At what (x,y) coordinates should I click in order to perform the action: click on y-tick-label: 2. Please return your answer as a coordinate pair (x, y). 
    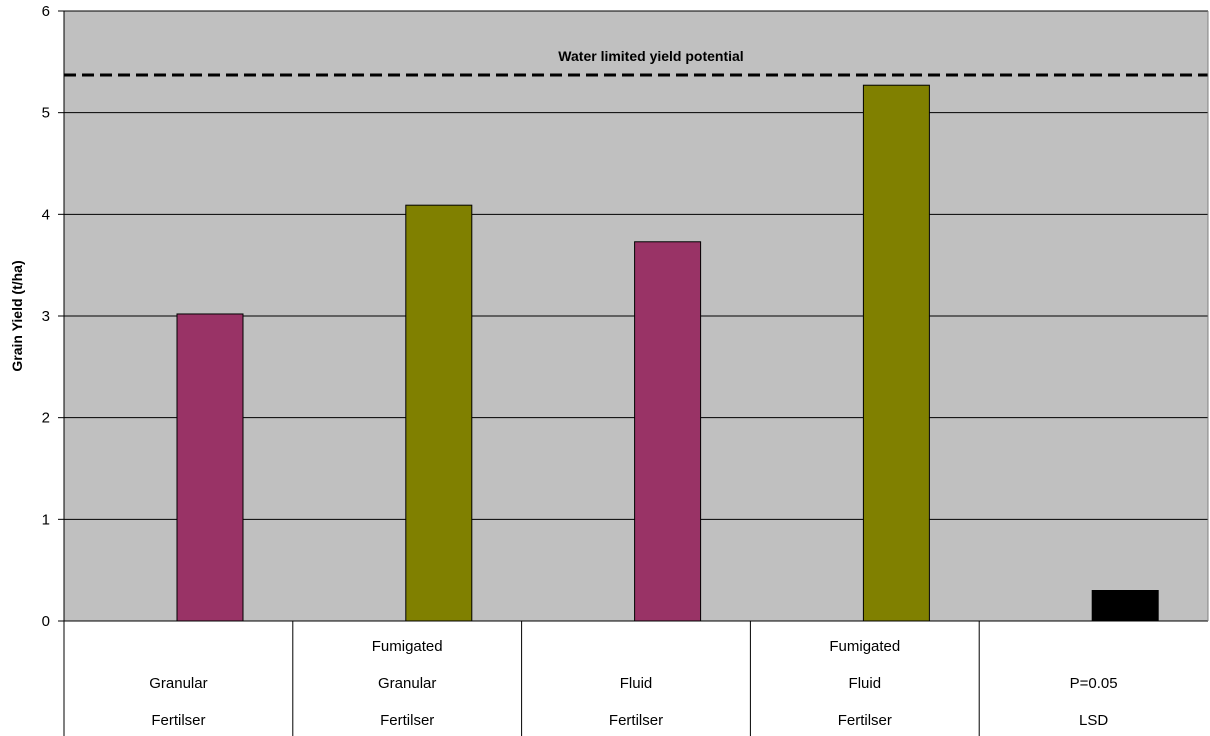
    Looking at the image, I should click on (46, 418).